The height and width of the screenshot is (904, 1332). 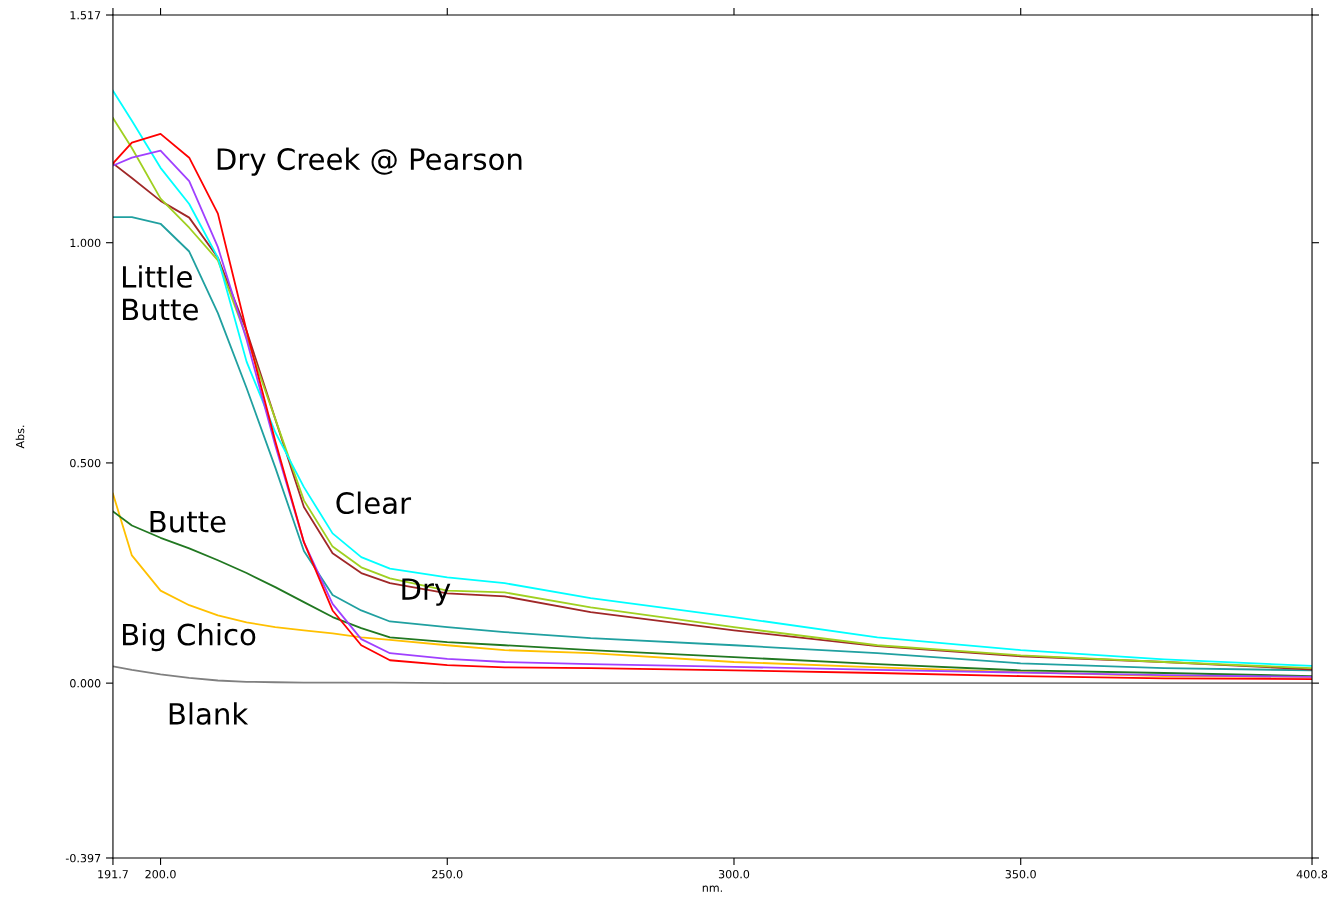 What do you see at coordinates (209, 713) in the screenshot?
I see `annotation: Blank` at bounding box center [209, 713].